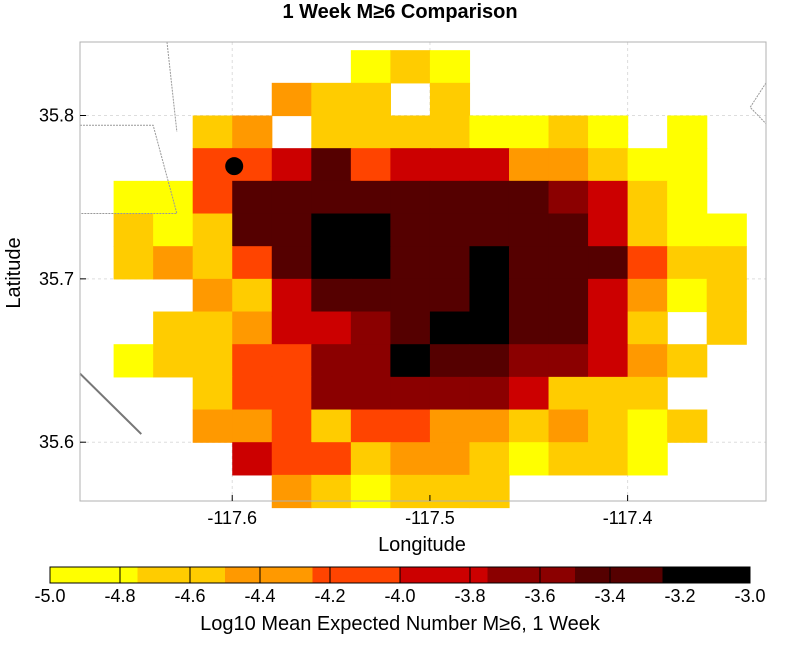 This screenshot has height=649, width=800. Describe the element at coordinates (56, 116) in the screenshot. I see `y-tick-label: 35.8` at that location.